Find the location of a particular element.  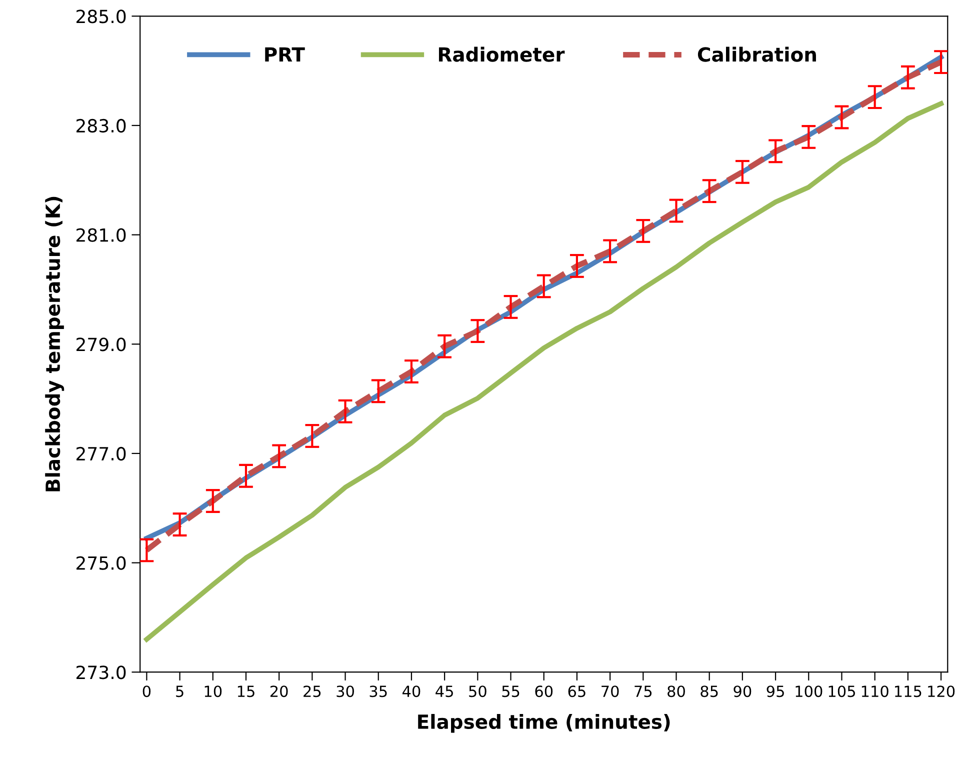

x-tick-label: 65 is located at coordinates (577, 692).